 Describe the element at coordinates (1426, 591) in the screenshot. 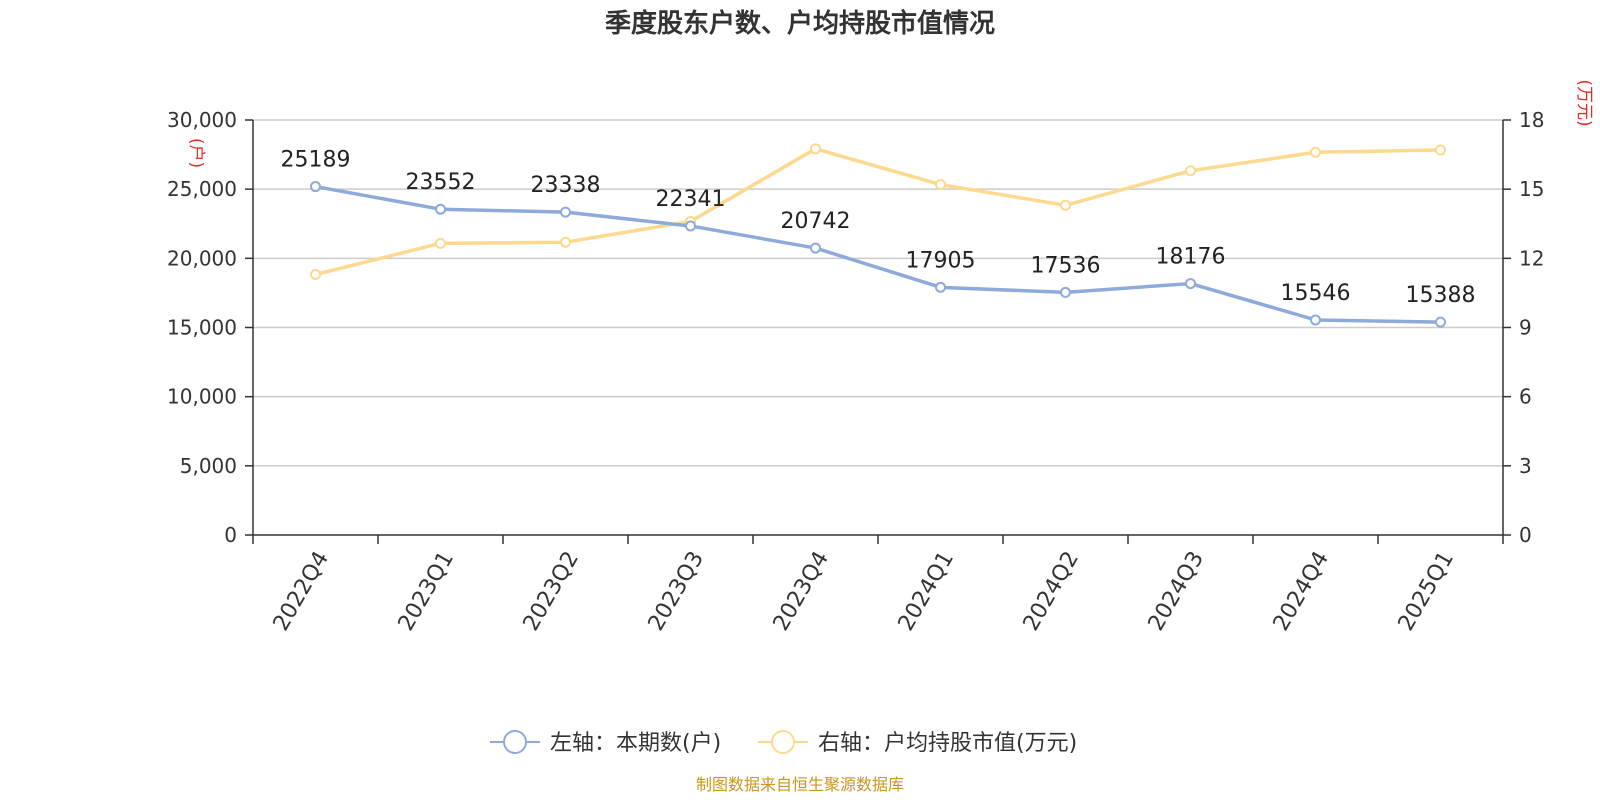

I see `x-tick-label: 2025Q1` at that location.